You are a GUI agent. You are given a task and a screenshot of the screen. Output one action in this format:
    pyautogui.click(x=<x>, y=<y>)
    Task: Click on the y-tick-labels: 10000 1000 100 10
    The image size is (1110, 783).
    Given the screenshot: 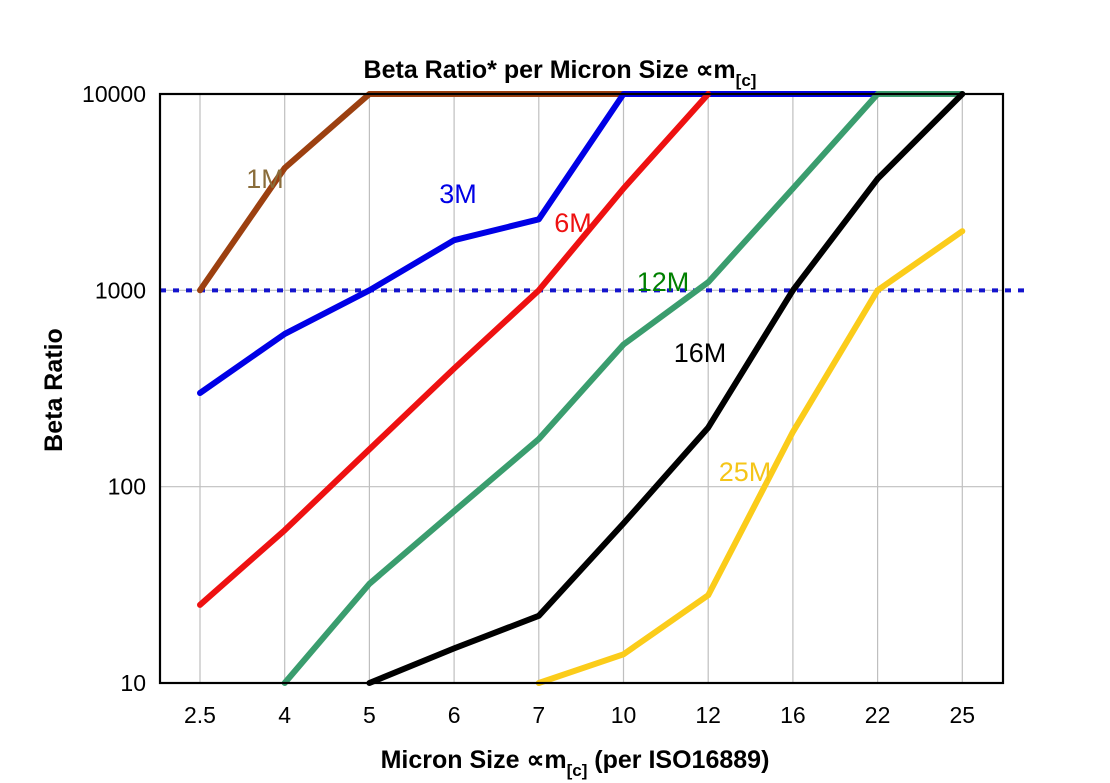 What is the action you would take?
    pyautogui.click(x=114, y=388)
    